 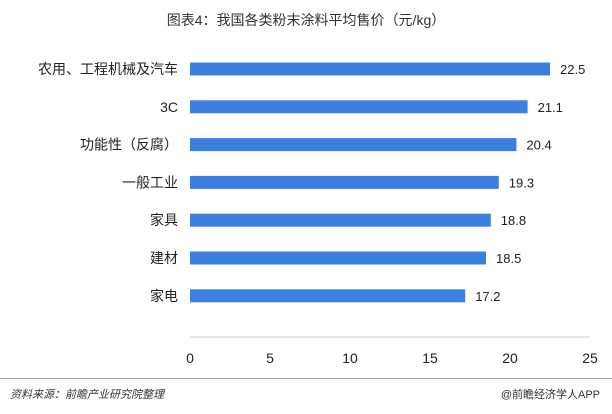 What do you see at coordinates (521, 182) in the screenshot?
I see `data-label: 19.3` at bounding box center [521, 182].